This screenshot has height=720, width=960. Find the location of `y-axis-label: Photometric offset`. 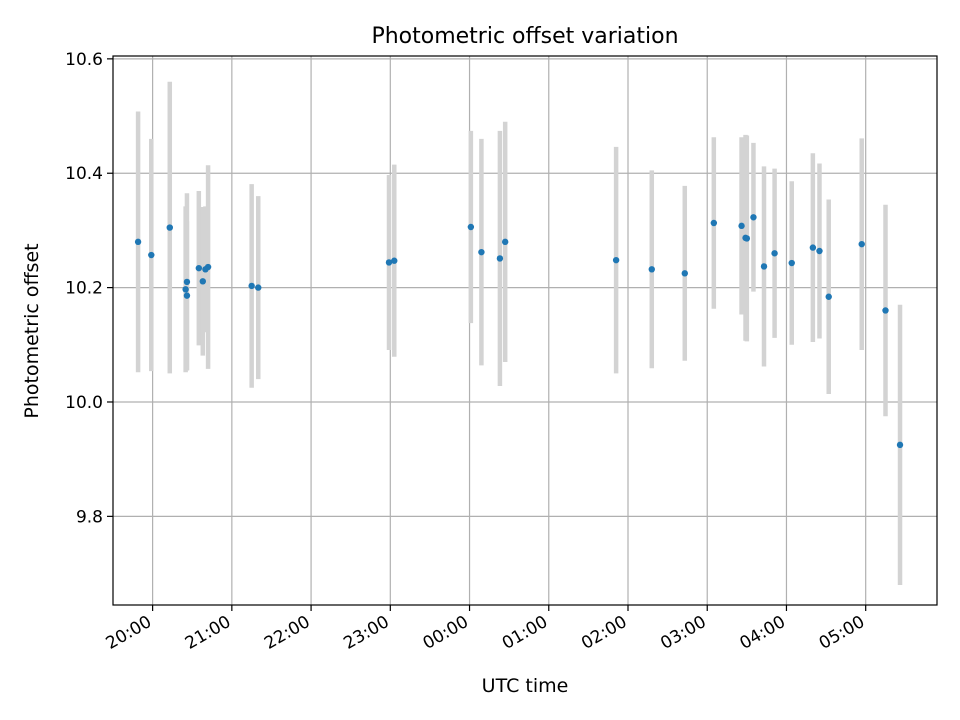

y-axis-label: Photometric offset is located at coordinates (32, 330).